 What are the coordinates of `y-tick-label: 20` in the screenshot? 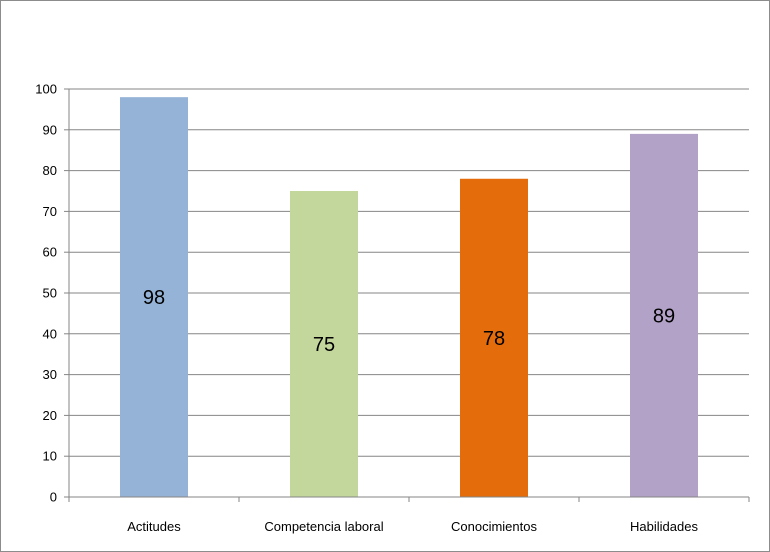 It's located at (50, 415).